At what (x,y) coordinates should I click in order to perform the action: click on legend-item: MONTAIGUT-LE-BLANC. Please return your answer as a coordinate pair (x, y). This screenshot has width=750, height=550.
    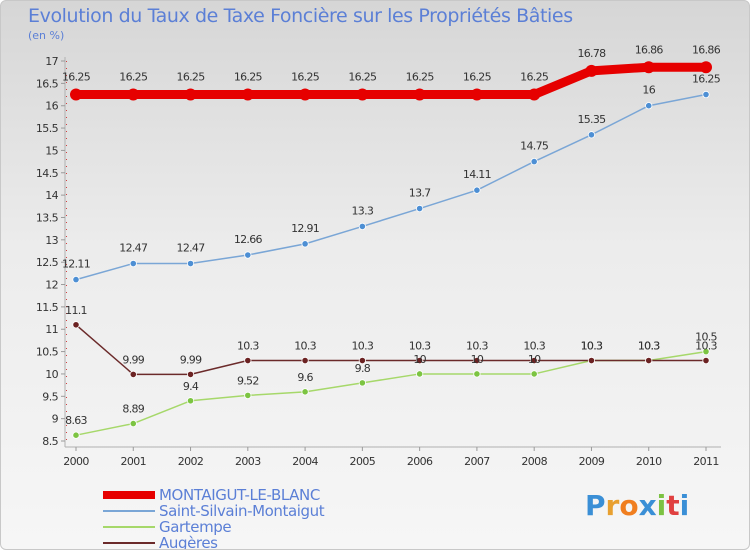
    Looking at the image, I should click on (213, 495).